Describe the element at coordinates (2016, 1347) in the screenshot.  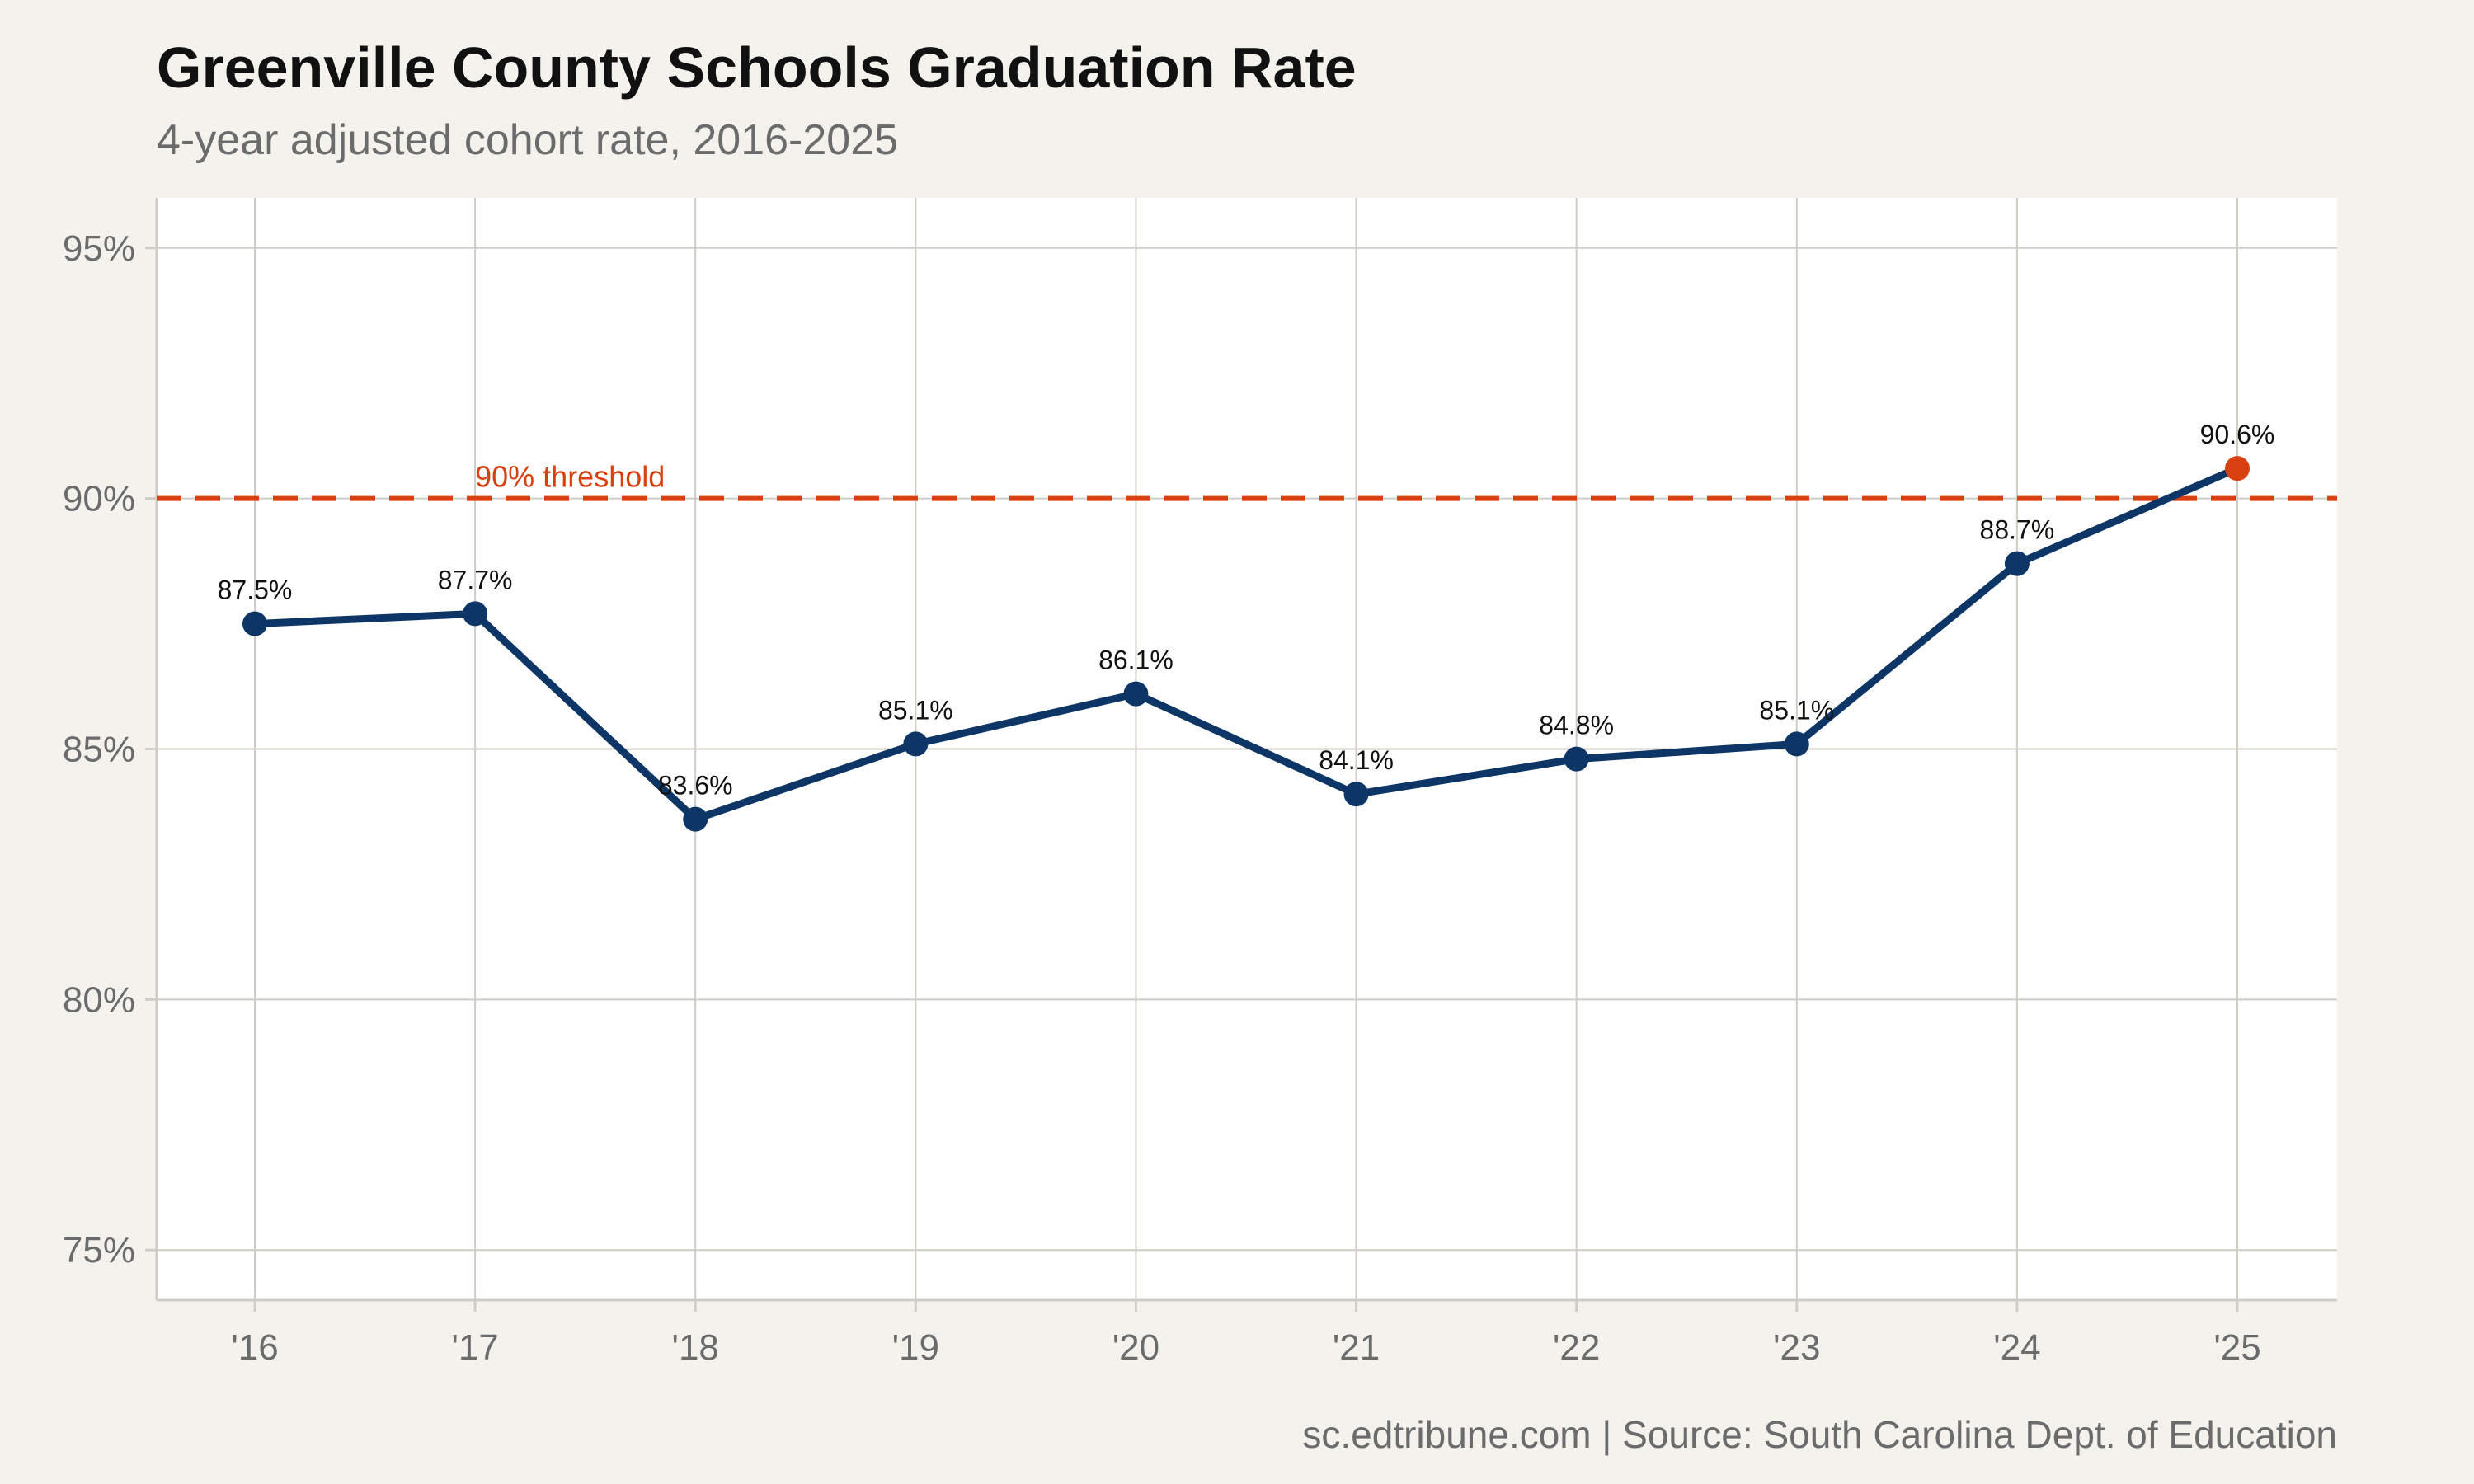
I see `x-tick-label: '24` at that location.